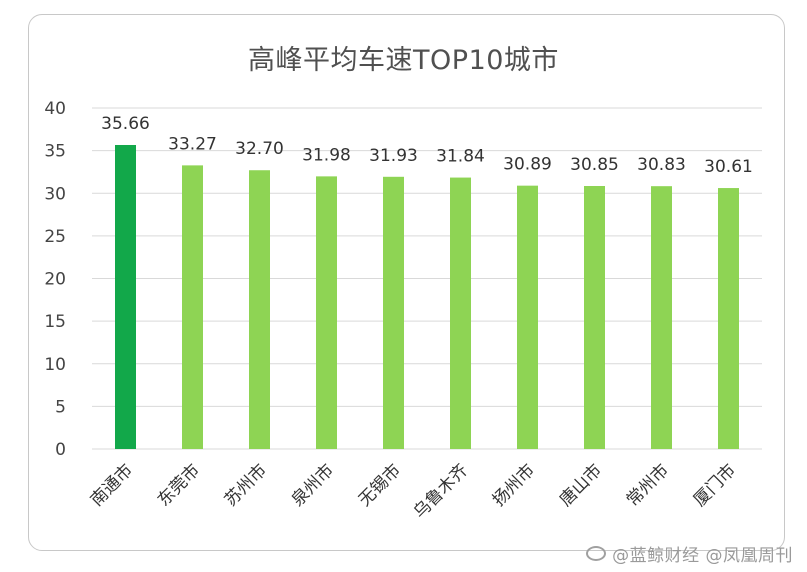 This screenshot has width=807, height=572. What do you see at coordinates (728, 167) in the screenshot?
I see `data-label: 30.61` at bounding box center [728, 167].